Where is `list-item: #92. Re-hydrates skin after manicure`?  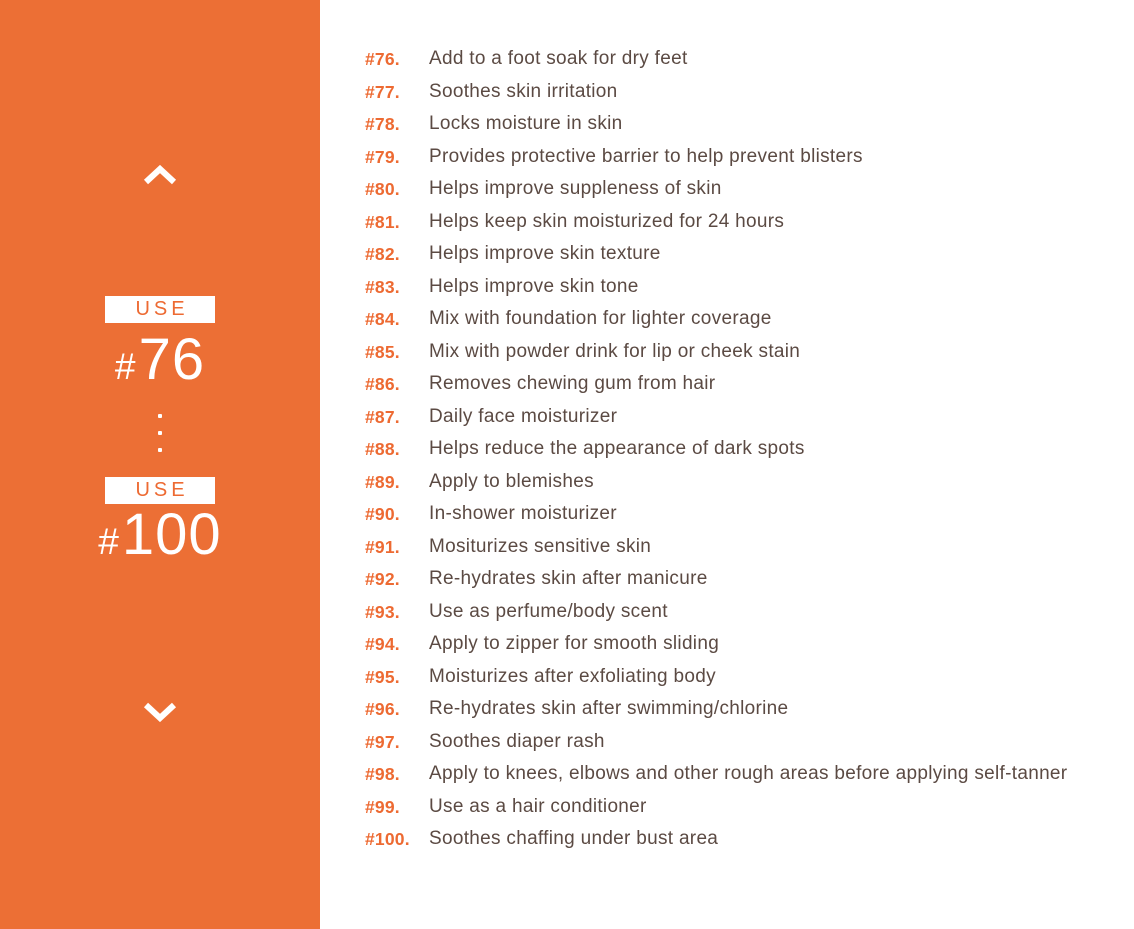
list-item: #92. Re-hydrates skin after manicure is located at coordinates (739, 579).